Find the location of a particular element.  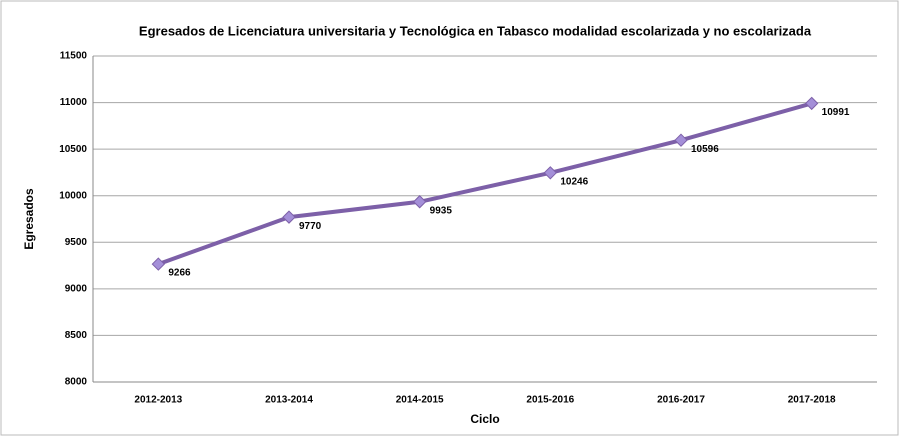

y-axis-title: Egresados is located at coordinates (29, 219).